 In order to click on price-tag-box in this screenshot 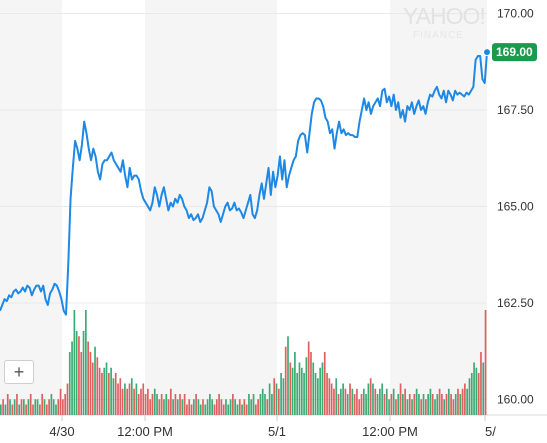, I will do `click(514, 52)`.